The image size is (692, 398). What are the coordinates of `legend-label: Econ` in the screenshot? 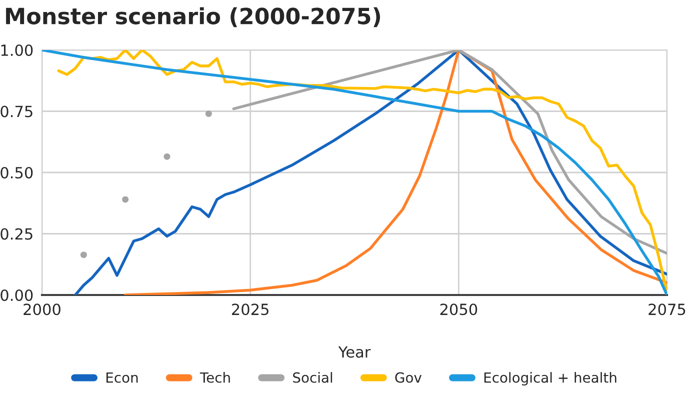 It's located at (122, 377).